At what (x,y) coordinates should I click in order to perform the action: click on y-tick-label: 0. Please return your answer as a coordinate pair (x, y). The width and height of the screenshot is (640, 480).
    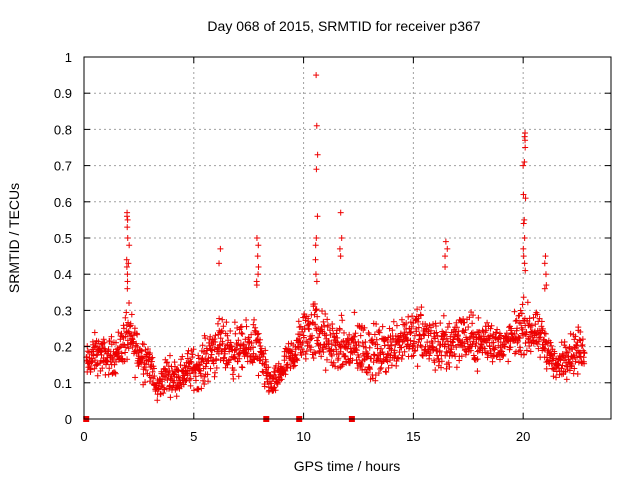
    Looking at the image, I should click on (68, 419).